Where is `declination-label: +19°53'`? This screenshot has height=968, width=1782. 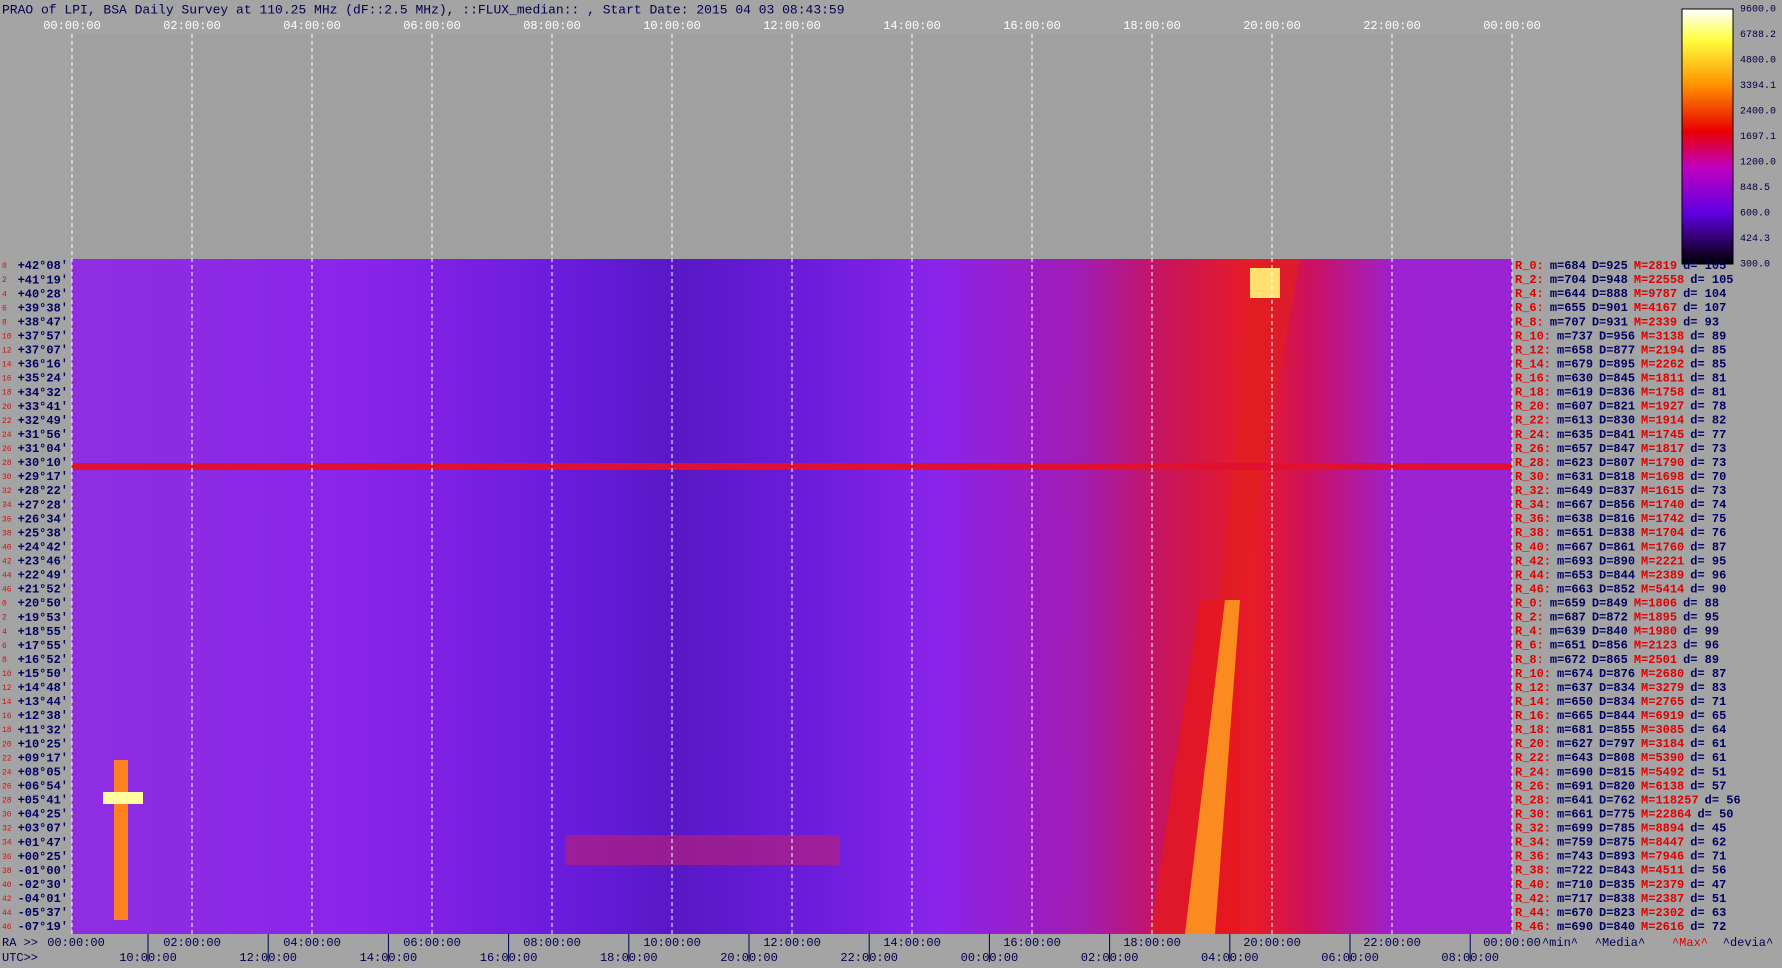
declination-label: +19°53' is located at coordinates (43, 618).